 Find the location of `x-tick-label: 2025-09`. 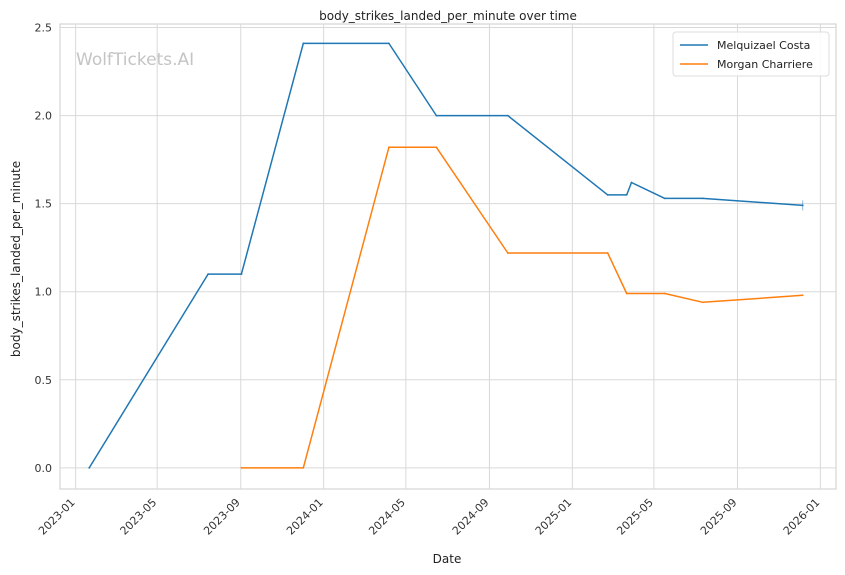

x-tick-label: 2025-09 is located at coordinates (719, 517).